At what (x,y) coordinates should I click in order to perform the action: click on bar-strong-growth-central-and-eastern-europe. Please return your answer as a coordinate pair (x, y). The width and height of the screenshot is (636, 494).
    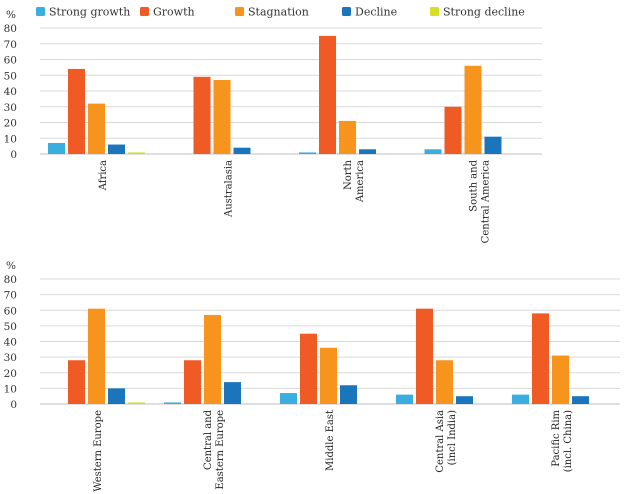
    Looking at the image, I should click on (172, 403).